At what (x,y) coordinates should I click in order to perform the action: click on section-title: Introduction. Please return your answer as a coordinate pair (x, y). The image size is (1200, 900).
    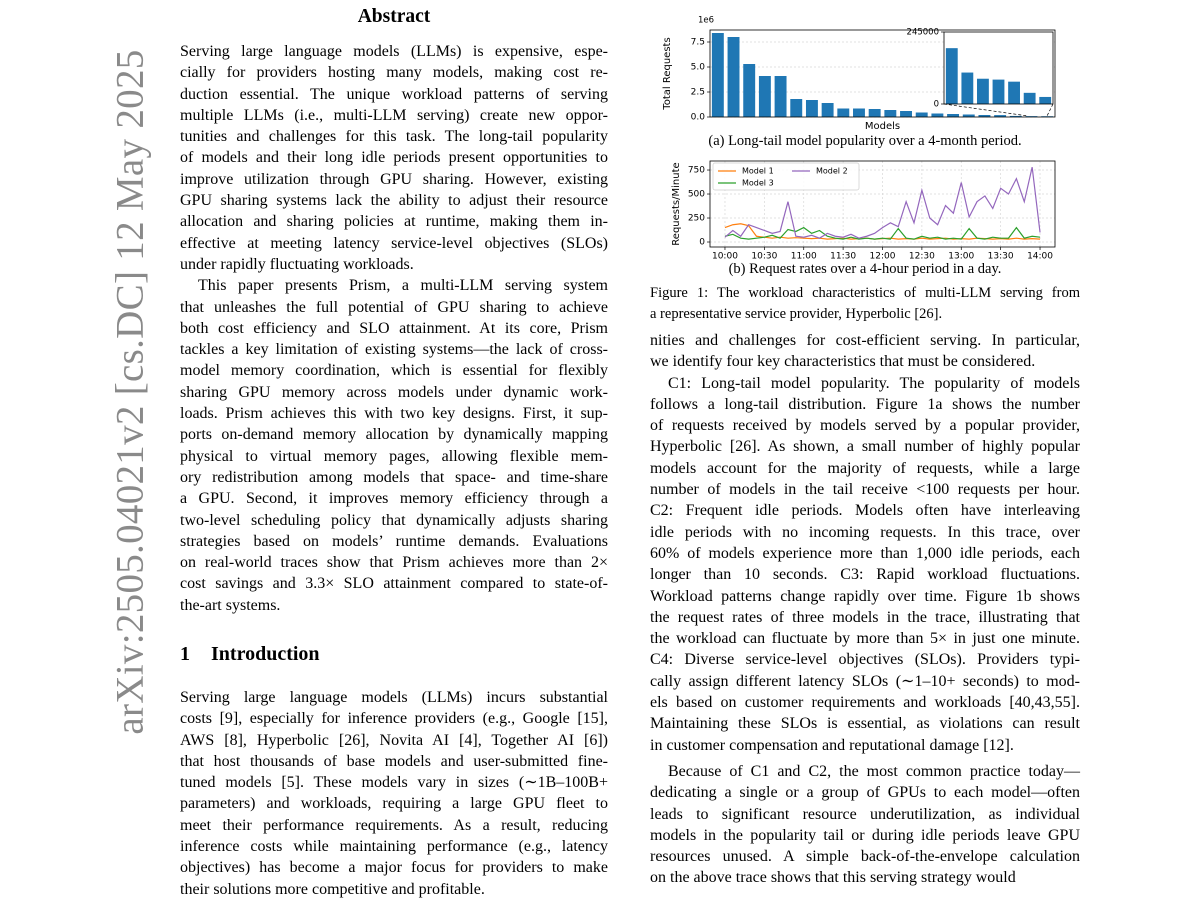
    Looking at the image, I should click on (265, 654).